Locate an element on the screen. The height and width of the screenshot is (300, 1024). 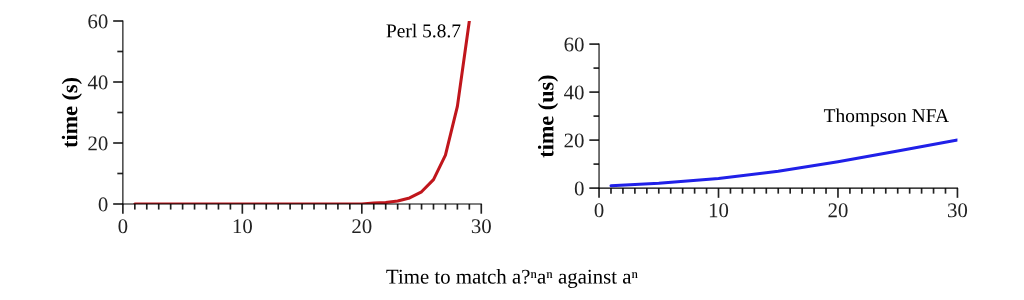
y-axis-title: time (us) is located at coordinates (548, 116).